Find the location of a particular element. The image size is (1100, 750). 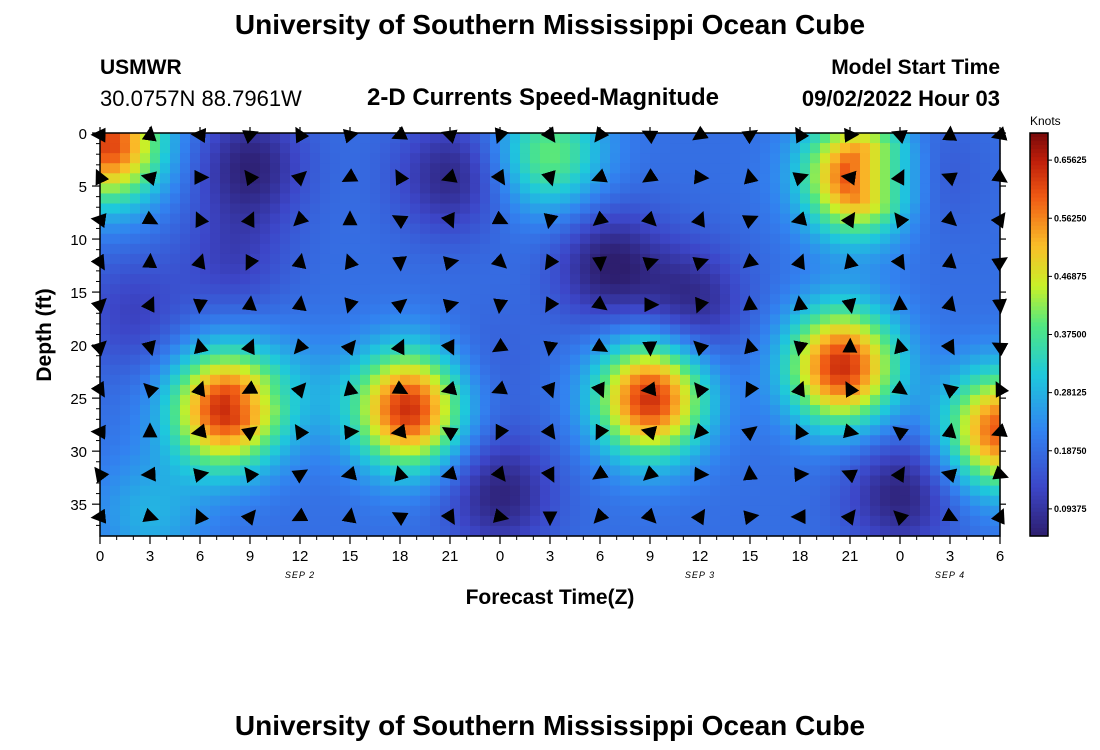

y-tick-label: 20 is located at coordinates (78, 346).